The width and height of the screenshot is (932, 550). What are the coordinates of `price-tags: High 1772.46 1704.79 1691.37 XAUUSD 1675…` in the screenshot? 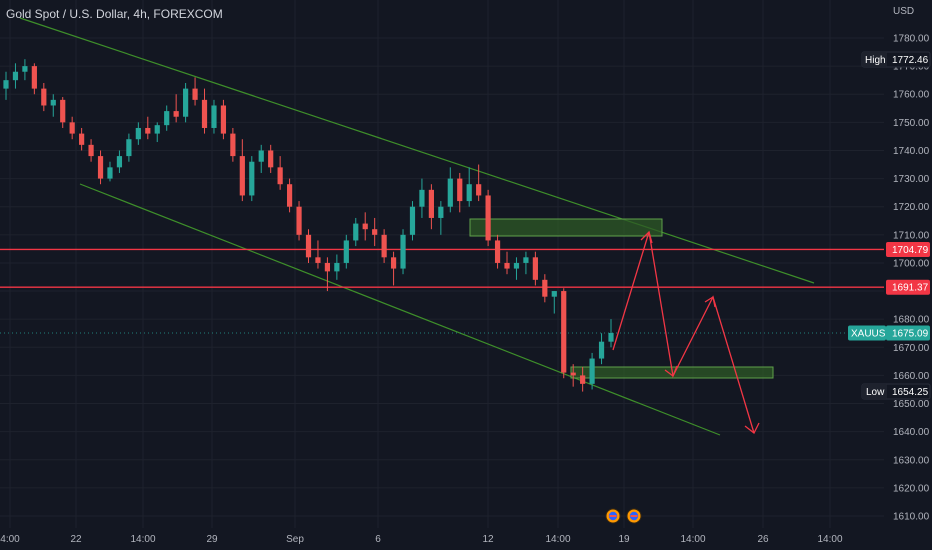 It's located at (889, 225).